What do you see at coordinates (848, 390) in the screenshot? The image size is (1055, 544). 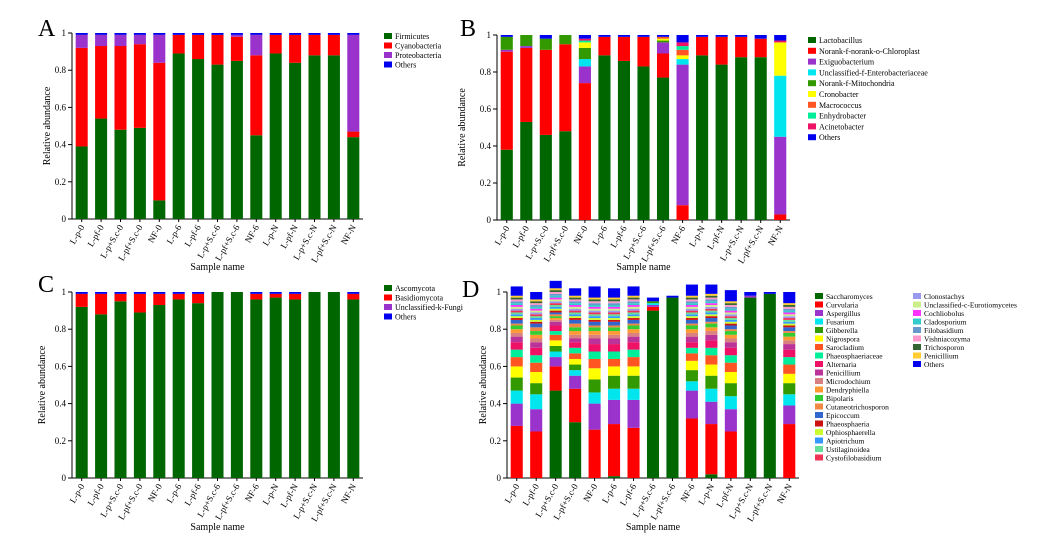 I see `legend-label: Dendryphiella` at bounding box center [848, 390].